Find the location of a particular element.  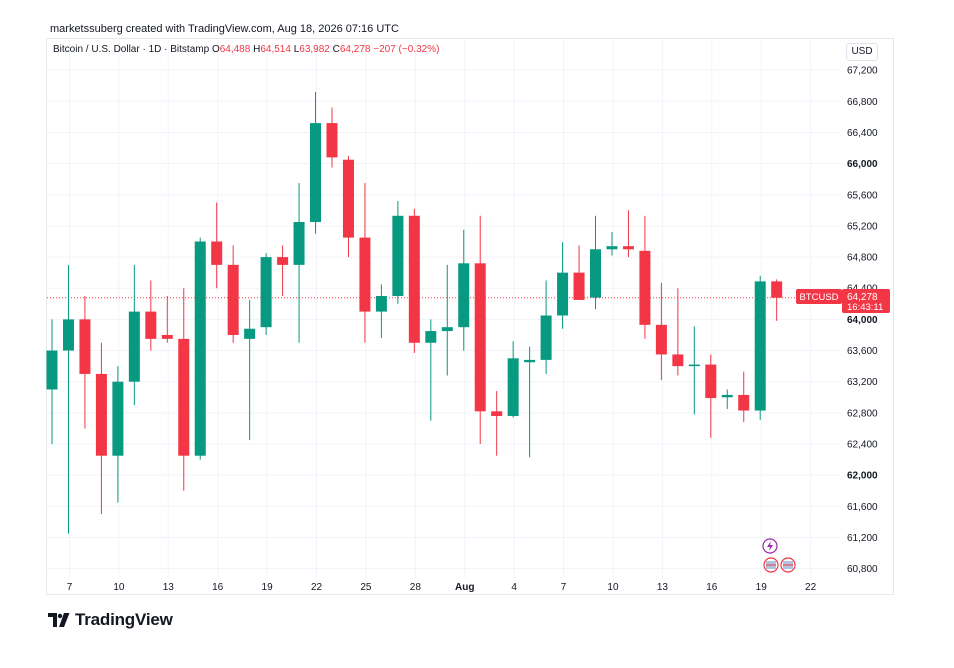

y-tick-label: 62,000 is located at coordinates (862, 476).